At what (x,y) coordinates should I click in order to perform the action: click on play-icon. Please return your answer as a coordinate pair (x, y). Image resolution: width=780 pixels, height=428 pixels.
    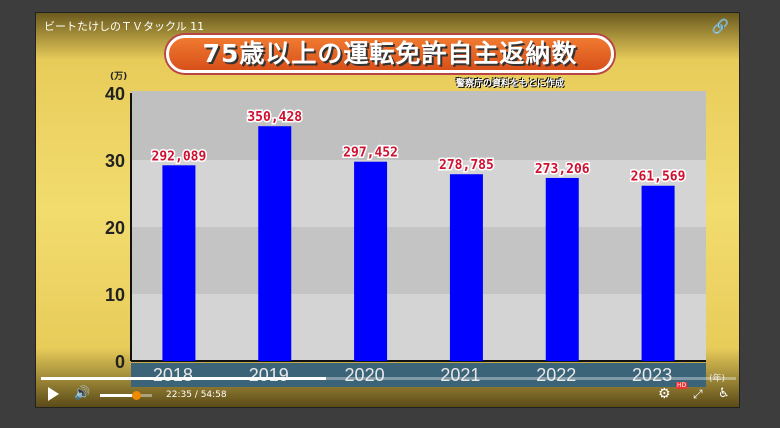
    Looking at the image, I should click on (53, 394).